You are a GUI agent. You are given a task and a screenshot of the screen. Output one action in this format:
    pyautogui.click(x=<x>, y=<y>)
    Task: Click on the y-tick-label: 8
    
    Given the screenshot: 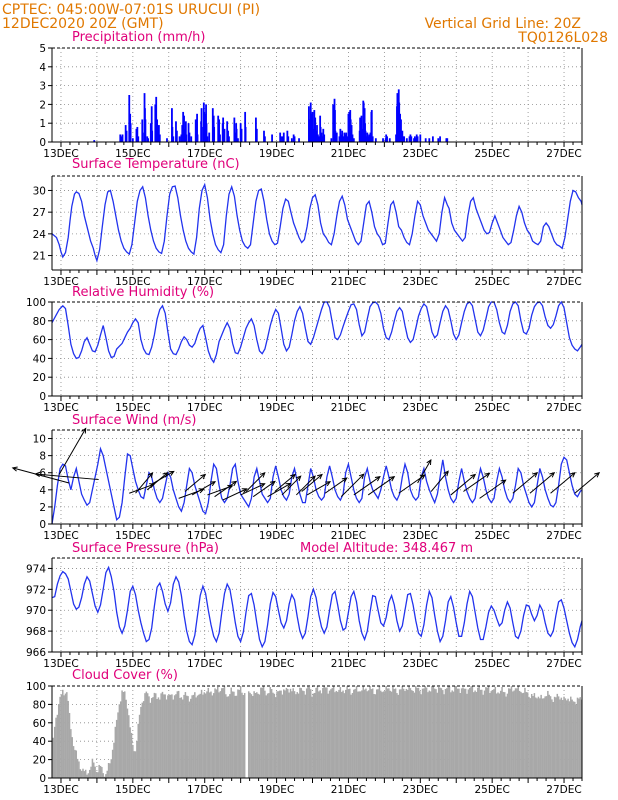 What is the action you would take?
    pyautogui.click(x=42, y=457)
    